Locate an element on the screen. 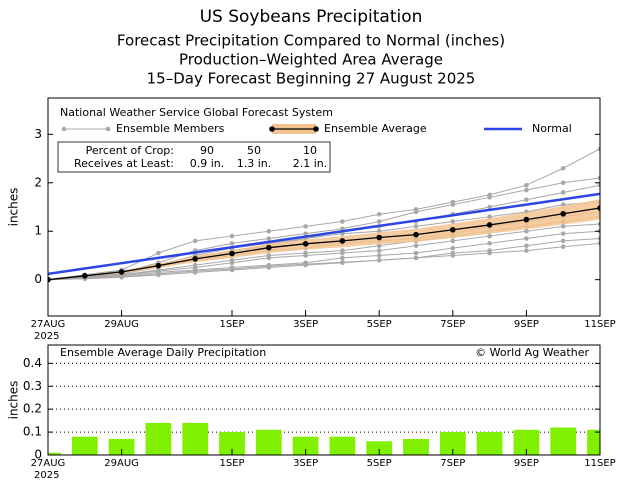 The image size is (623, 488). subtitle: Production–Weighted Area Average is located at coordinates (311, 60).